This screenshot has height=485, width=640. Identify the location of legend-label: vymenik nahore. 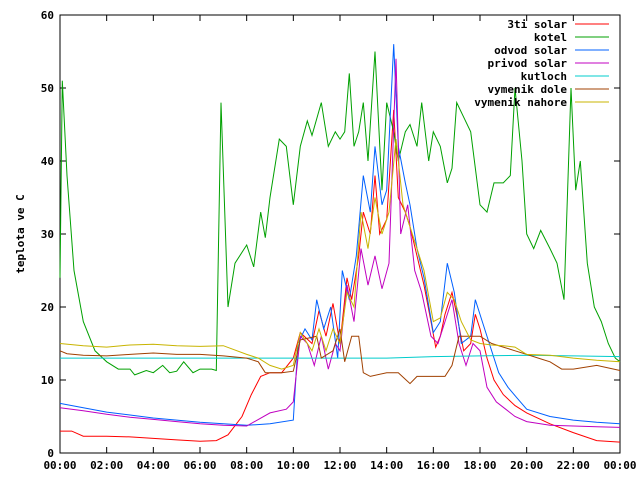
(520, 102).